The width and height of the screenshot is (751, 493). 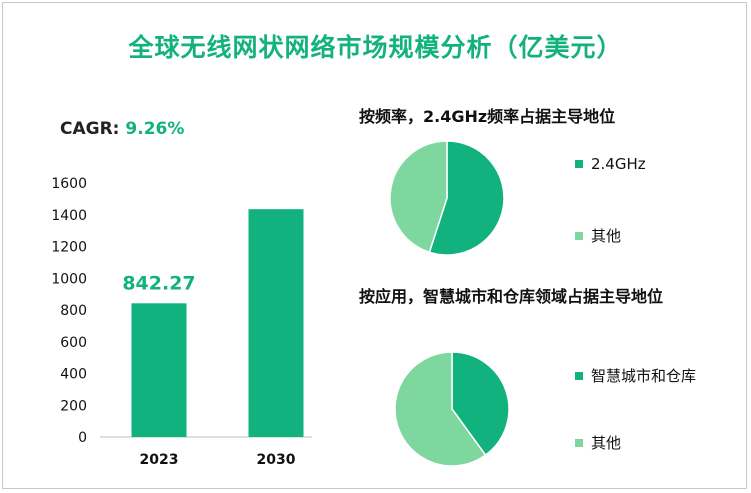 What do you see at coordinates (606, 236) in the screenshot?
I see `pie1-legend-label-1: 其他` at bounding box center [606, 236].